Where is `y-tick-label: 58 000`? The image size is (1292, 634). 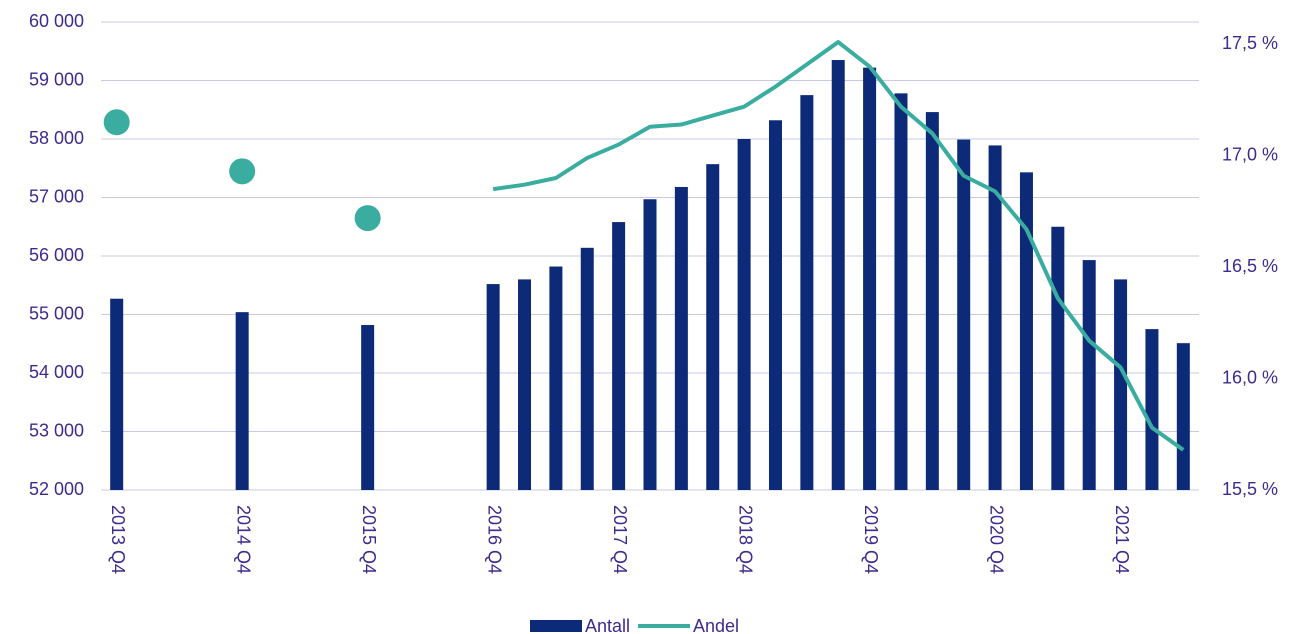 y-tick-label: 58 000 is located at coordinates (56, 138).